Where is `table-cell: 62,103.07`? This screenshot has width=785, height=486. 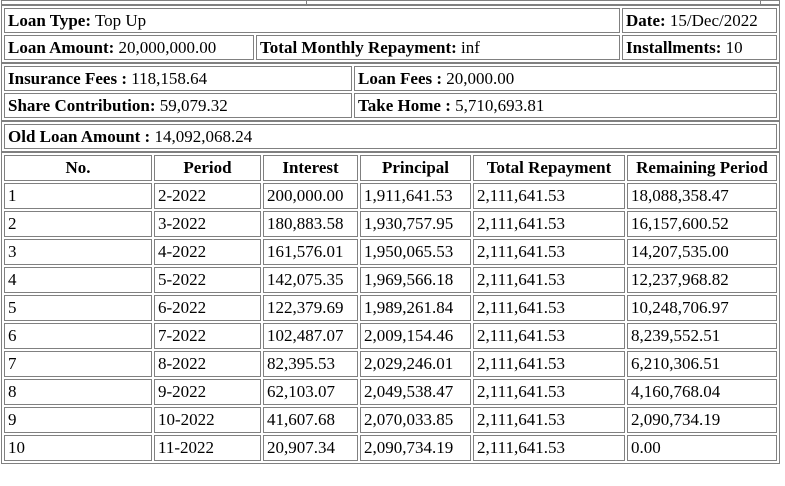
table-cell: 62,103.07 is located at coordinates (310, 392).